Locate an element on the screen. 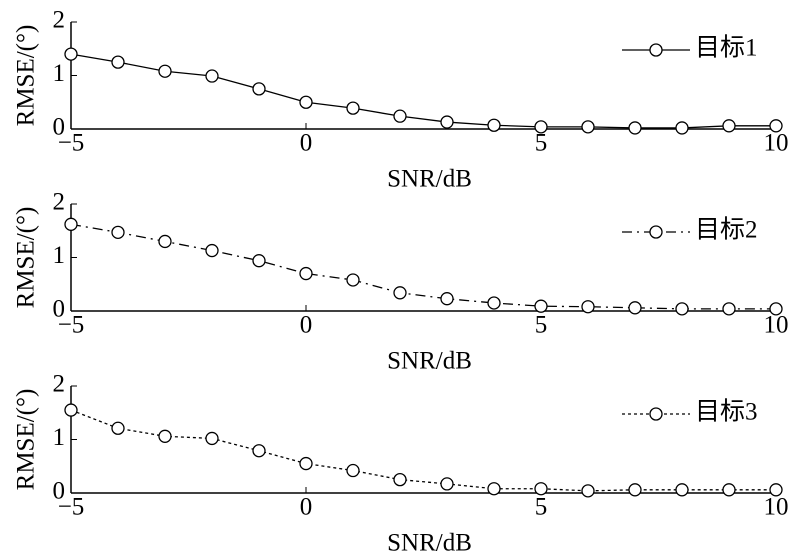  legend-label: 目标3 is located at coordinates (726, 412).